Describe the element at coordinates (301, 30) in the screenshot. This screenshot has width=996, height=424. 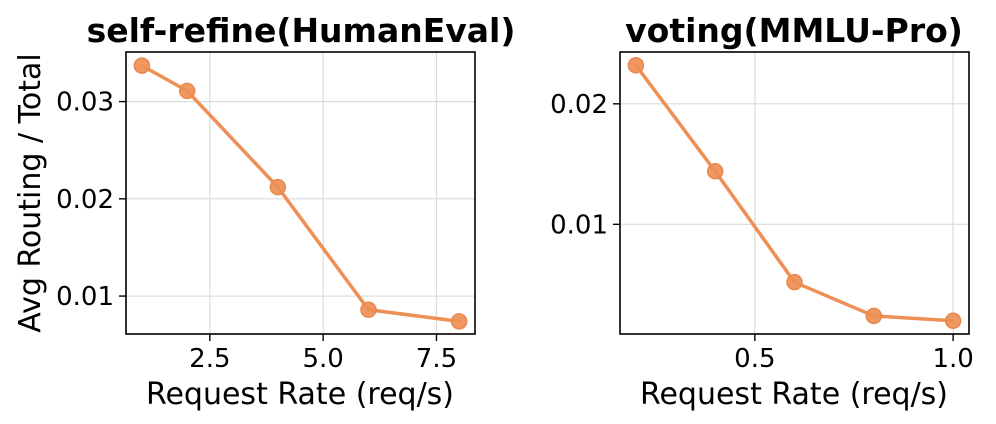
I see `chart-title: self-refine(HumanEval)` at that location.